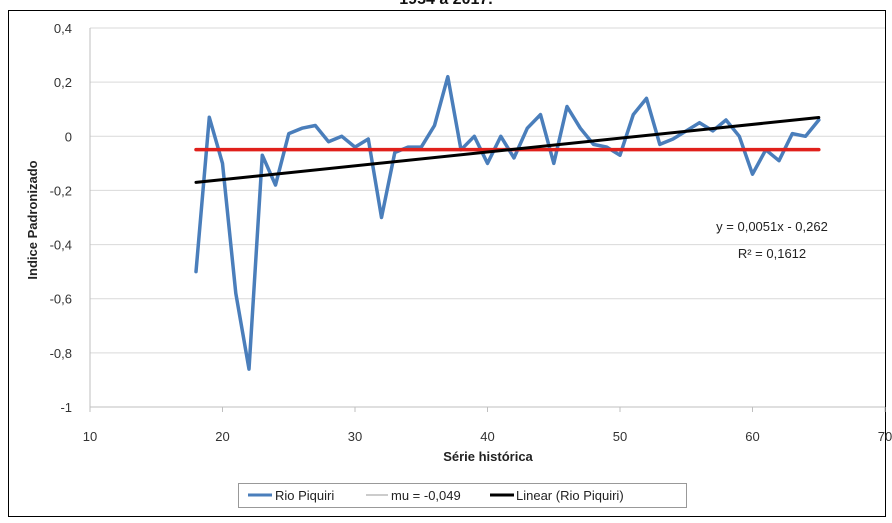 The image size is (892, 523). What do you see at coordinates (488, 456) in the screenshot?
I see `x-axis-title: Série histórica` at bounding box center [488, 456].